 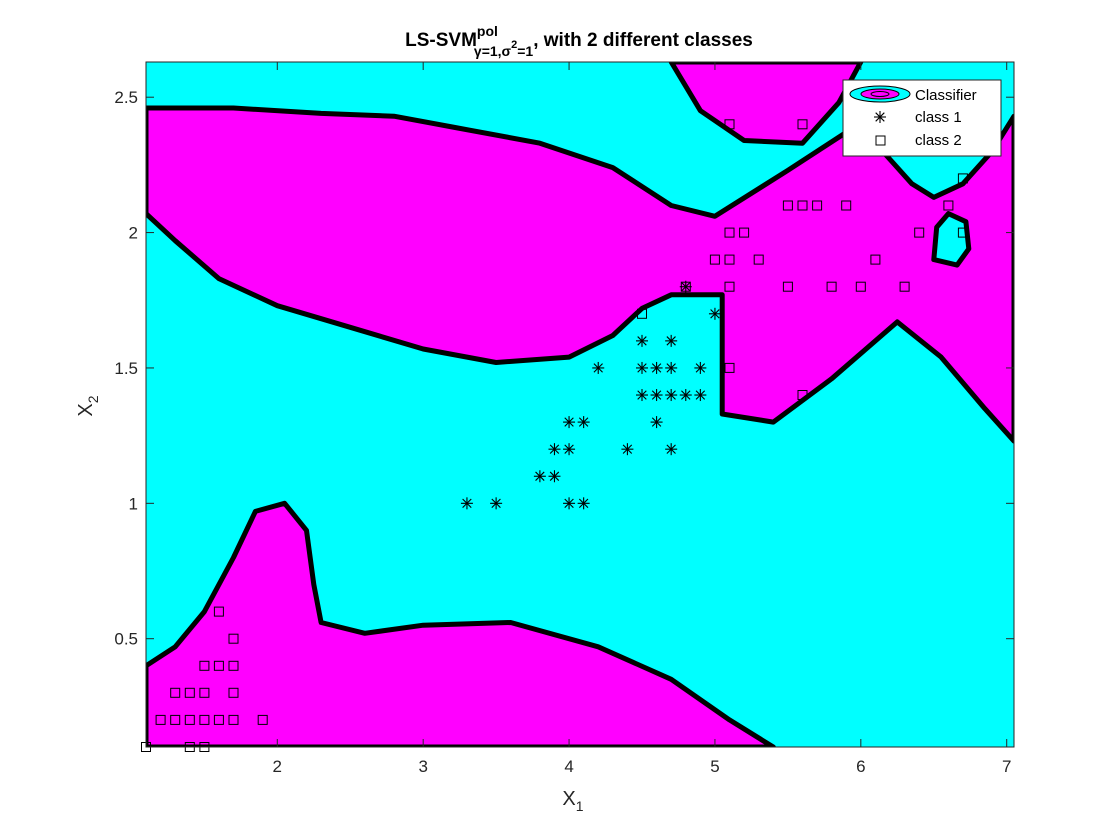 I want to click on x-tick-label: 6, so click(x=860, y=766).